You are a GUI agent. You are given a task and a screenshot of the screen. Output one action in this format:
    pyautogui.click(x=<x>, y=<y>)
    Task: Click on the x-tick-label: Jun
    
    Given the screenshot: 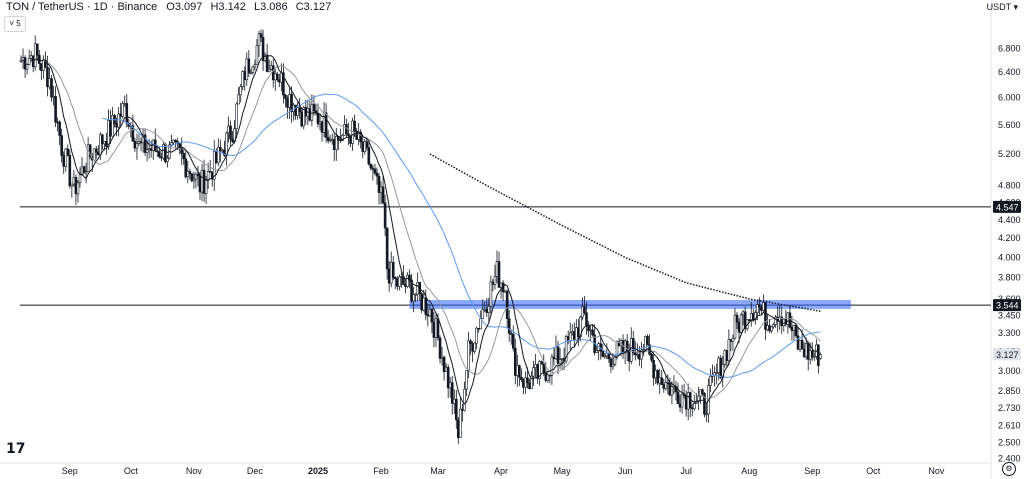 What is the action you would take?
    pyautogui.click(x=625, y=471)
    